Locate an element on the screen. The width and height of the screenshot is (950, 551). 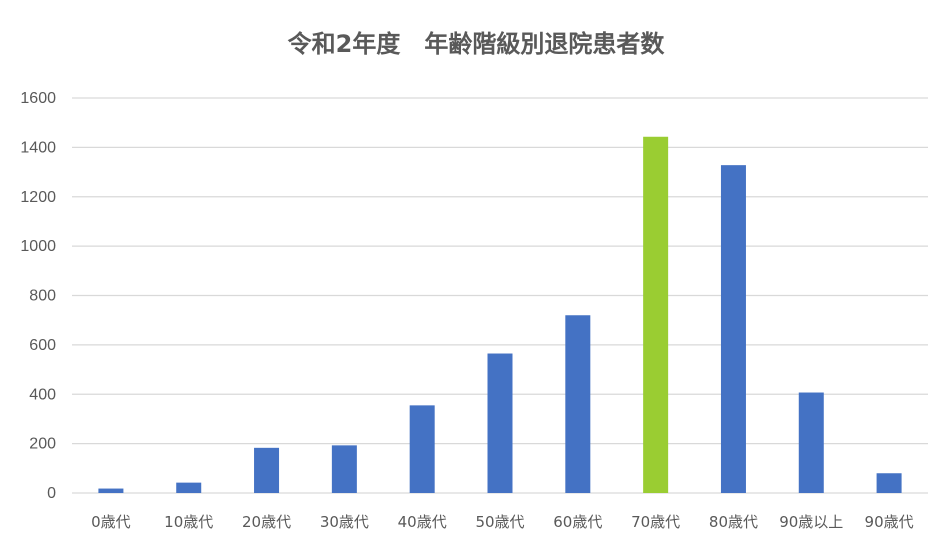
x-tick-label: 20歳代 is located at coordinates (266, 522).